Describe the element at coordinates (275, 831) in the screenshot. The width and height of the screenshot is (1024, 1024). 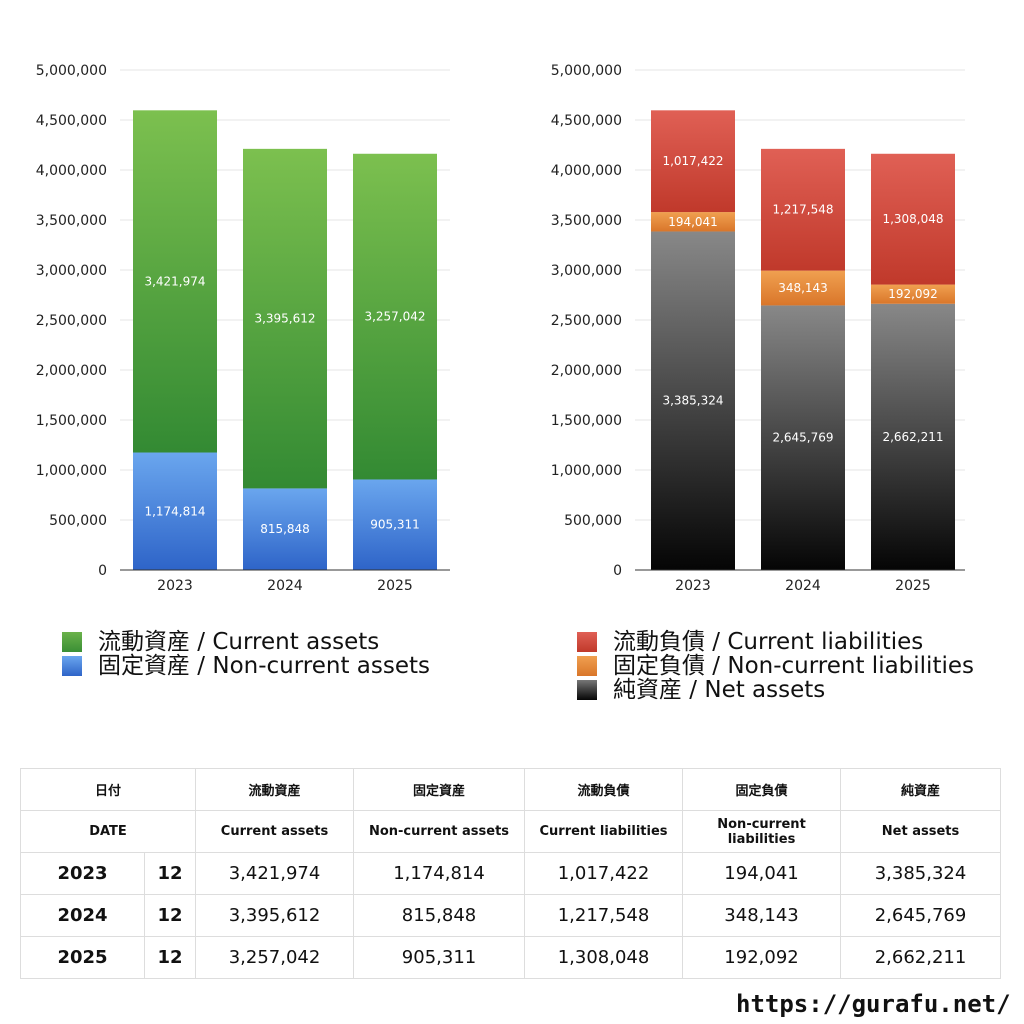
I see `header-current-assets-en: Current assets` at that location.